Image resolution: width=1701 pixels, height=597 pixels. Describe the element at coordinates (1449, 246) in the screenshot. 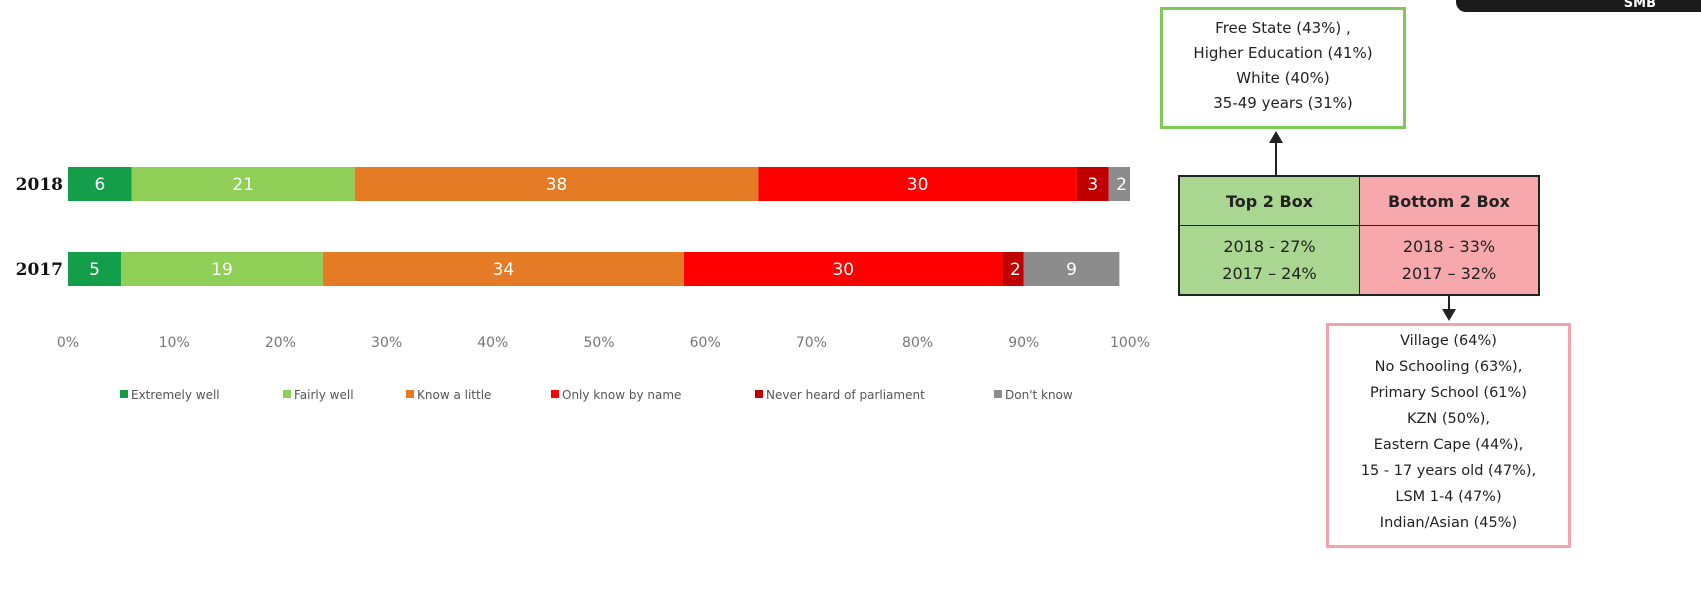

I see `bottom-2-box-2018: 2018 - 33%` at that location.